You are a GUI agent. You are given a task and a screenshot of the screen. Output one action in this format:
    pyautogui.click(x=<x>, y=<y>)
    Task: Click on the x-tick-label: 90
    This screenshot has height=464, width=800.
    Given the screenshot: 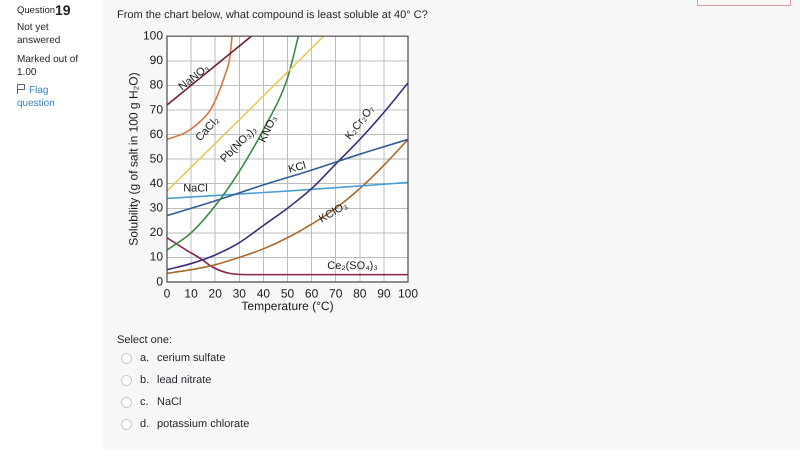 What is the action you would take?
    pyautogui.click(x=384, y=293)
    